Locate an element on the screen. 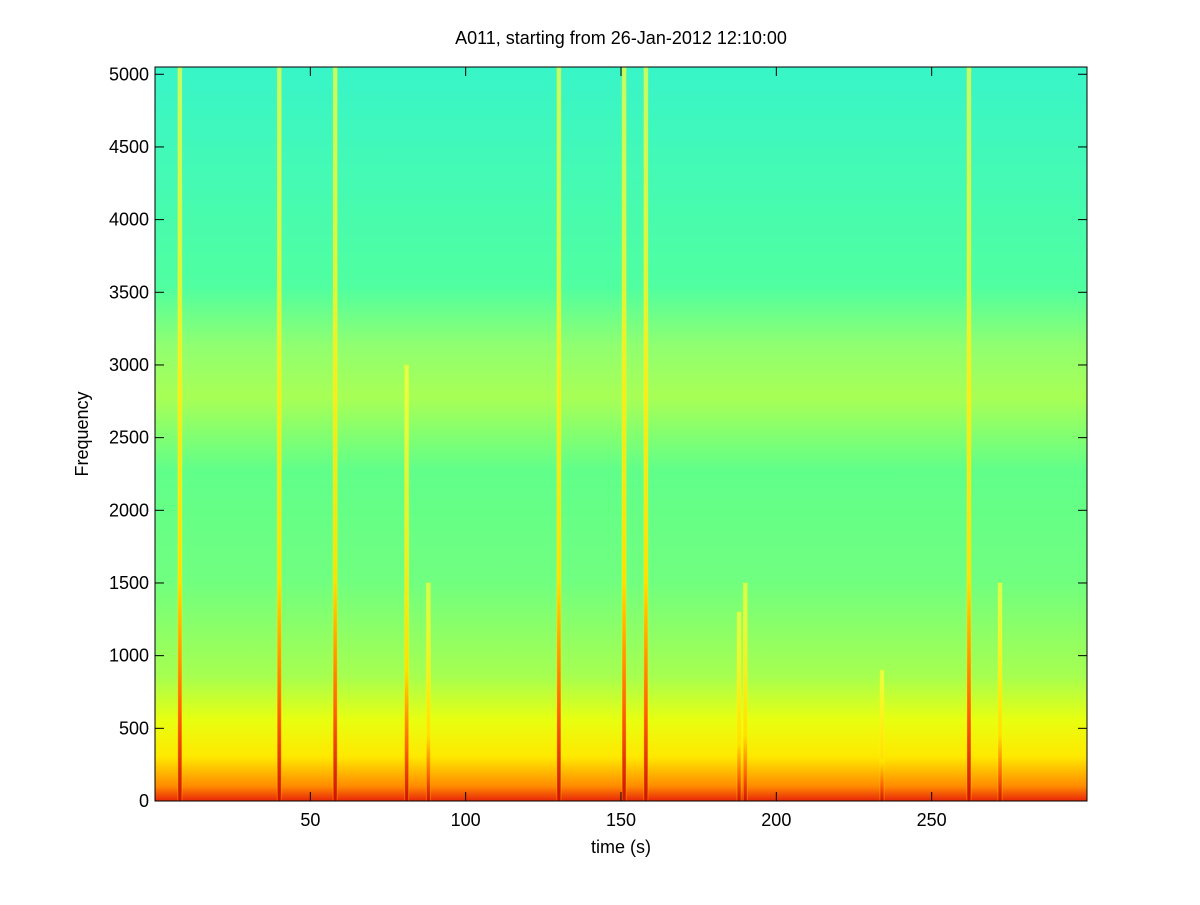 This screenshot has height=905, width=1200. y-tick-label: 500 is located at coordinates (134, 728).